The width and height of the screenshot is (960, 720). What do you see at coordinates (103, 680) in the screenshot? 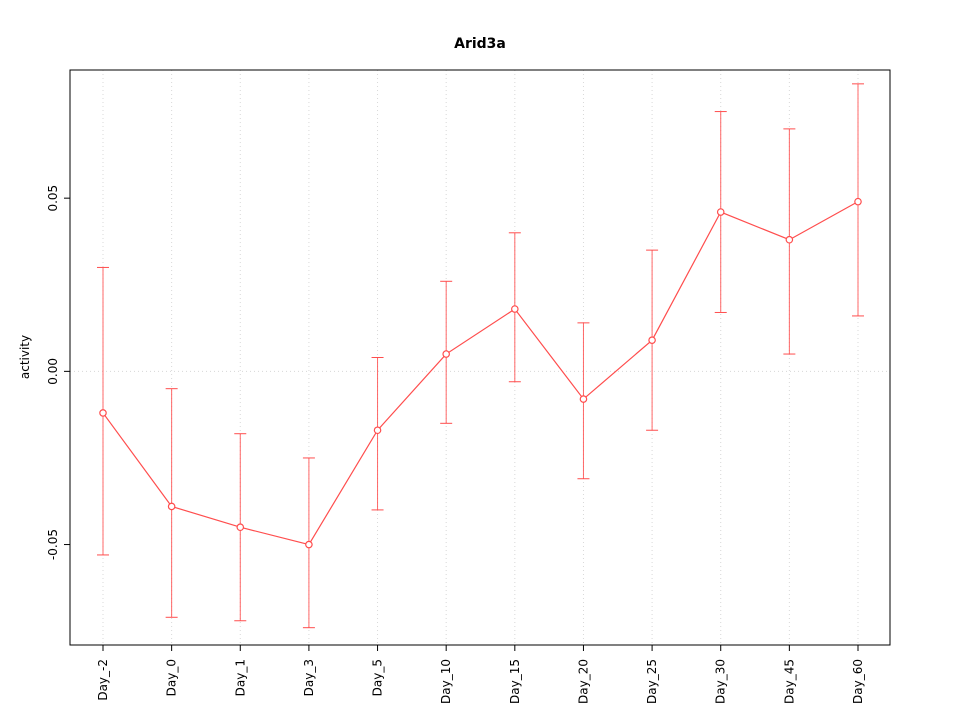
I see `x-tick-label: Day_-2` at bounding box center [103, 680].